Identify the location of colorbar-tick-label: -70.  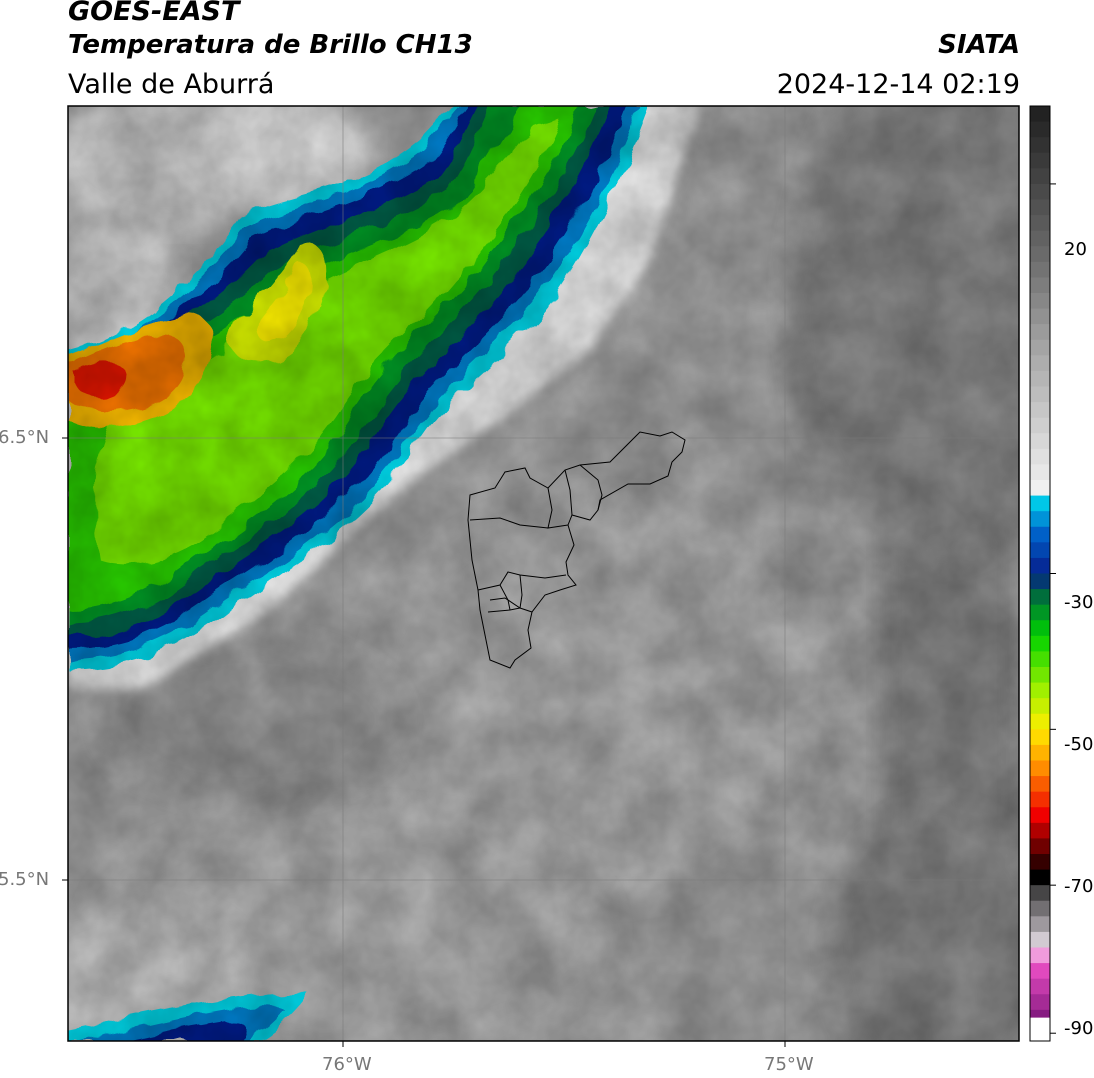
(1079, 886).